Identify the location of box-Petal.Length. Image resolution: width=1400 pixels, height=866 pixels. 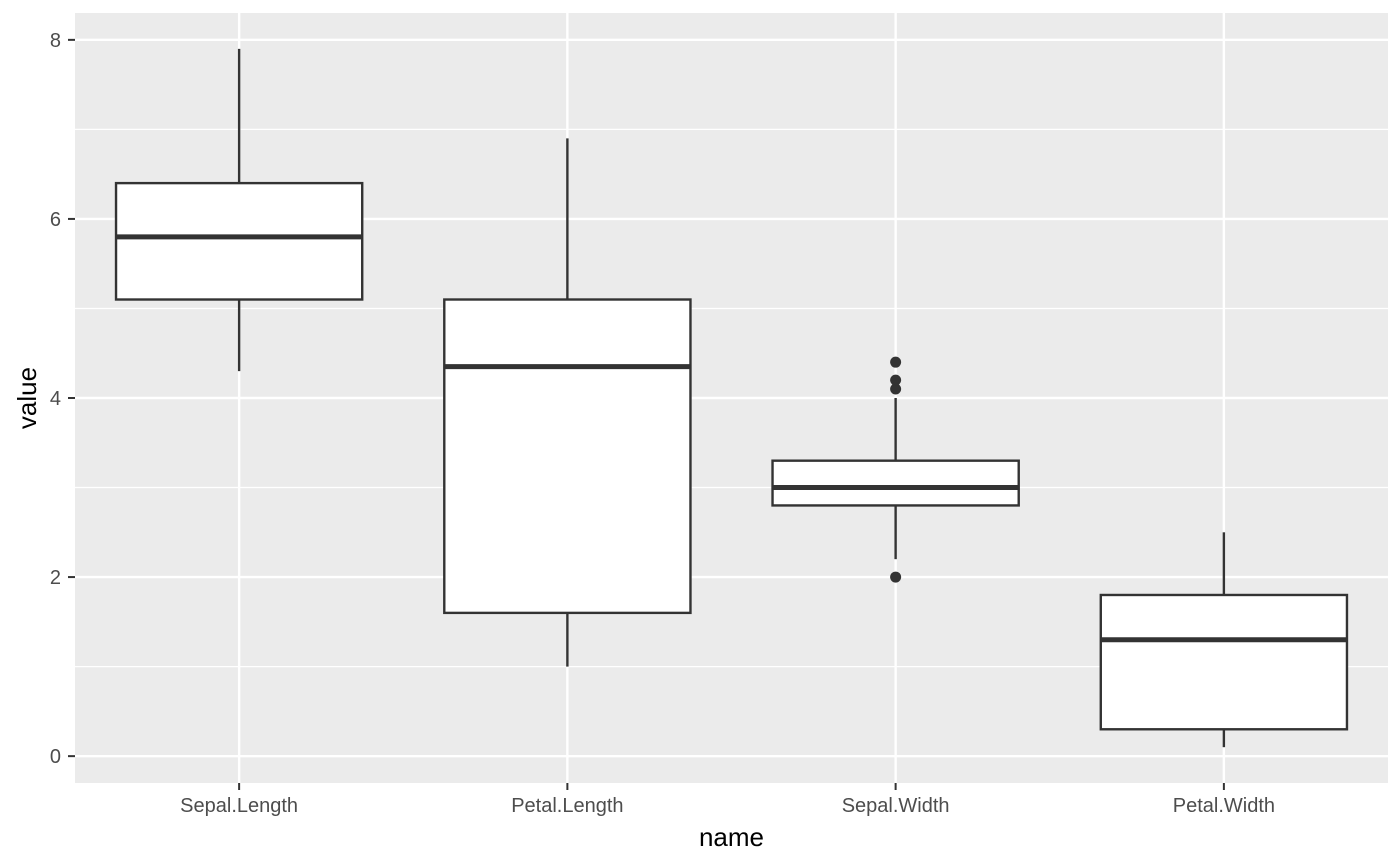
(567, 402).